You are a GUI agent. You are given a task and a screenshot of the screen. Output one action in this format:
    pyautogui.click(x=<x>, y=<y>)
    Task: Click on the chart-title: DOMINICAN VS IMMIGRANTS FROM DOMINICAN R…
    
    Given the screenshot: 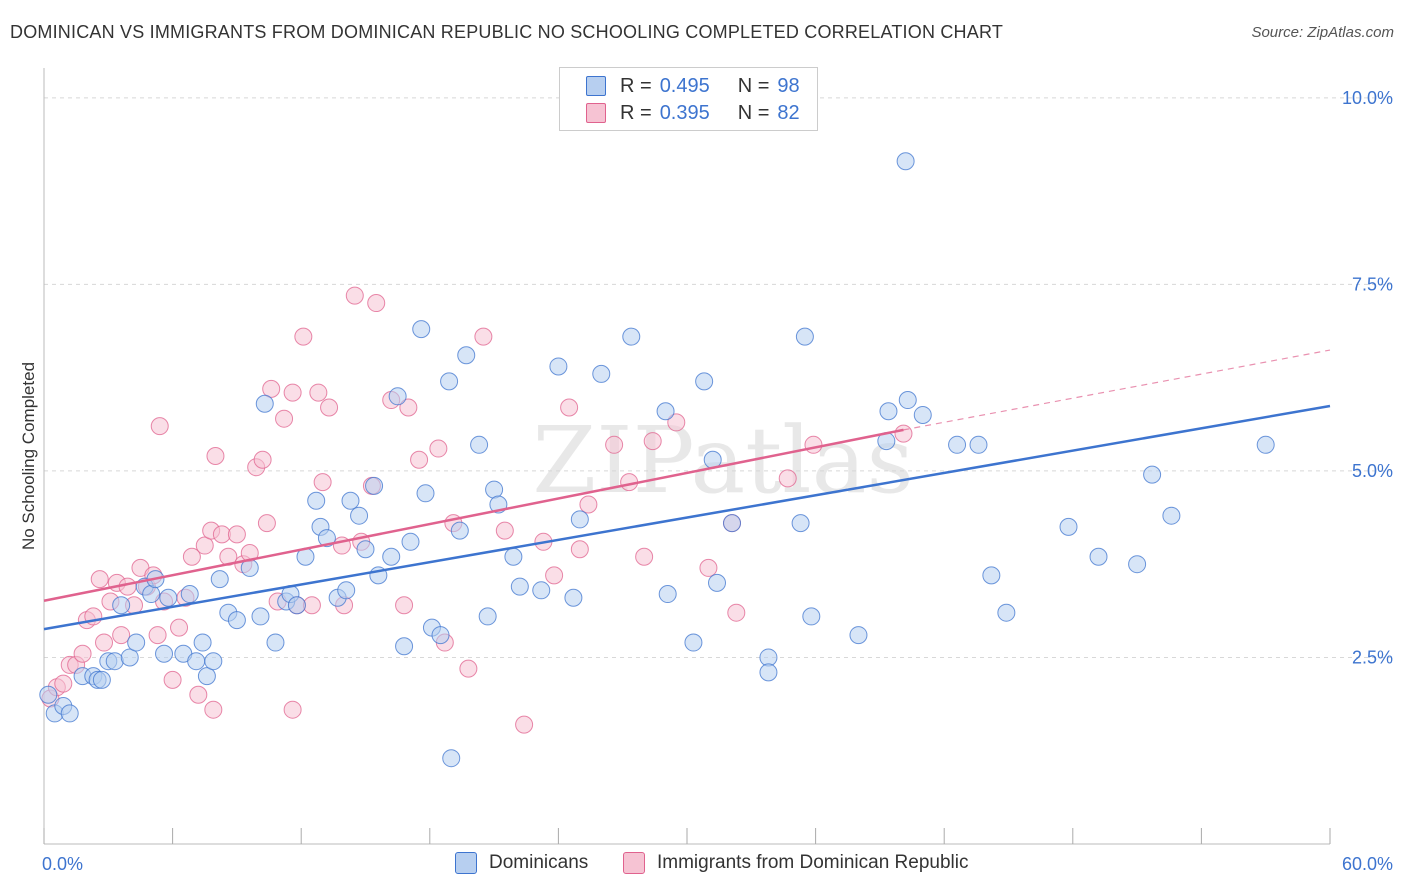 What is the action you would take?
    pyautogui.click(x=507, y=32)
    